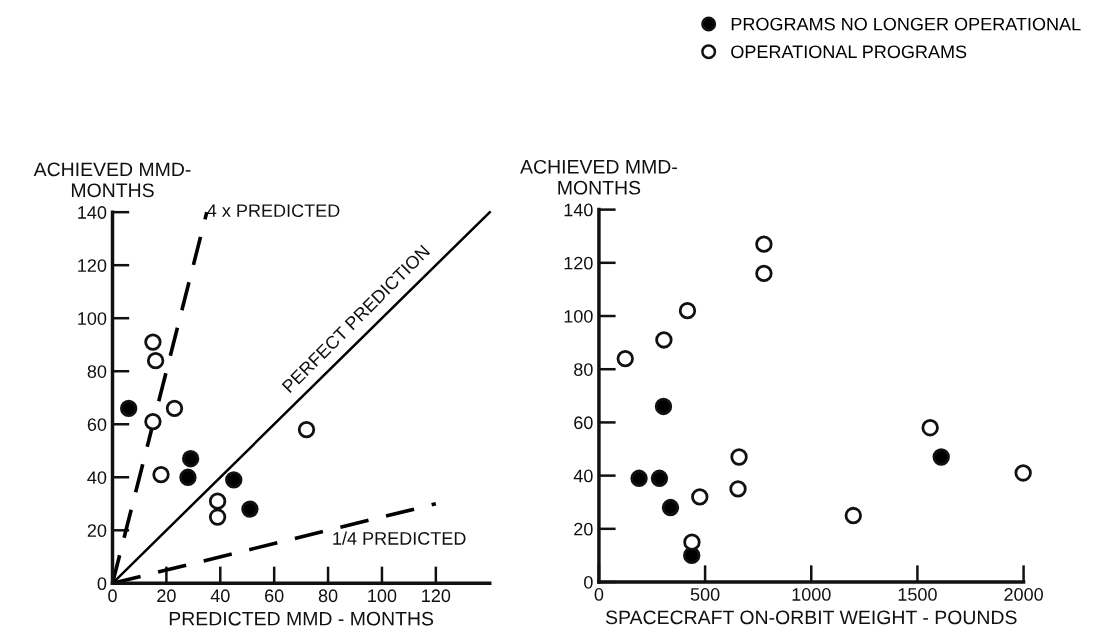 This screenshot has height=641, width=1103. I want to click on annotation: 4 x PREDICTED, so click(273, 211).